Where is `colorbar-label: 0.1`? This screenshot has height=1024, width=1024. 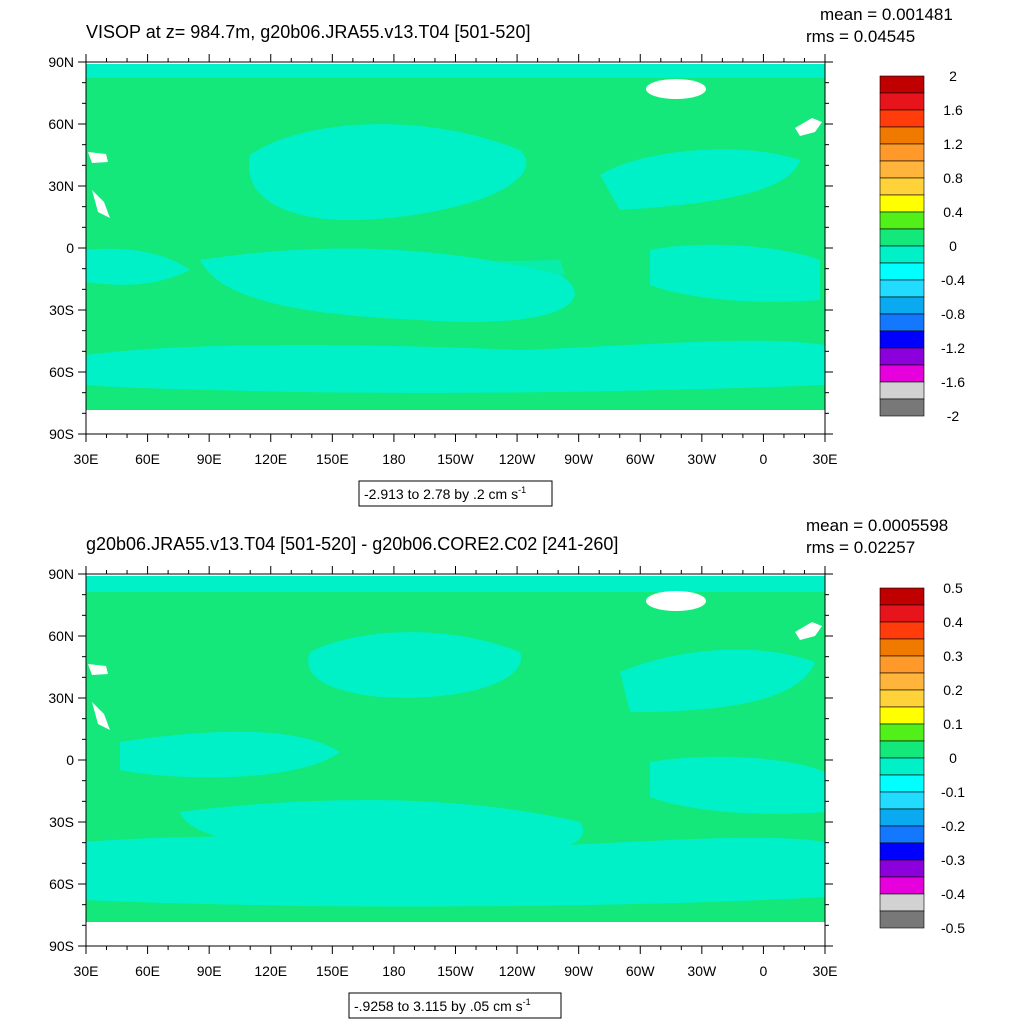 colorbar-label: 0.1 is located at coordinates (953, 724).